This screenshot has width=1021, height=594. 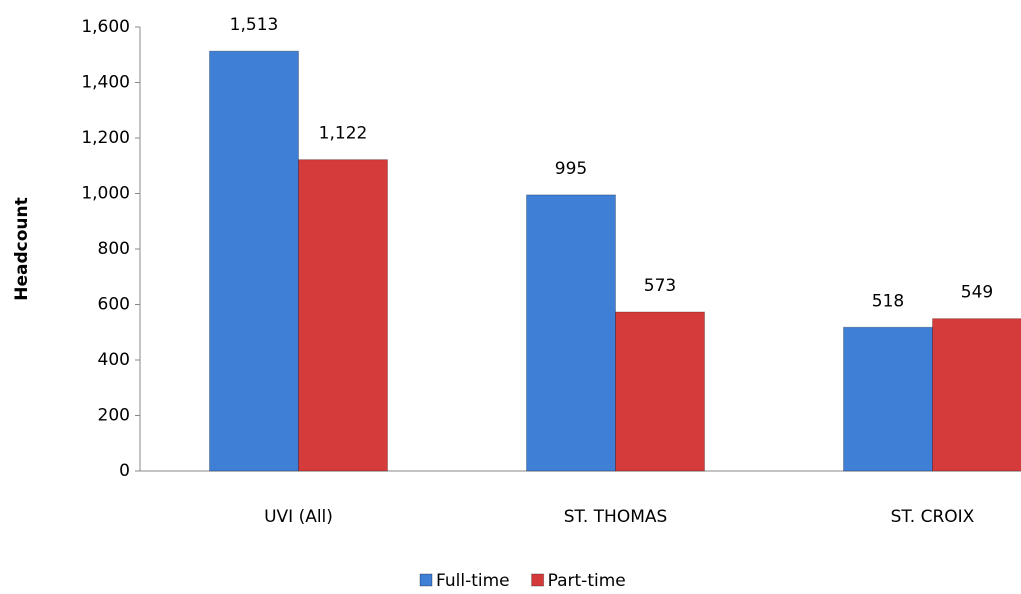 I want to click on value-label: 1,513, so click(x=254, y=25).